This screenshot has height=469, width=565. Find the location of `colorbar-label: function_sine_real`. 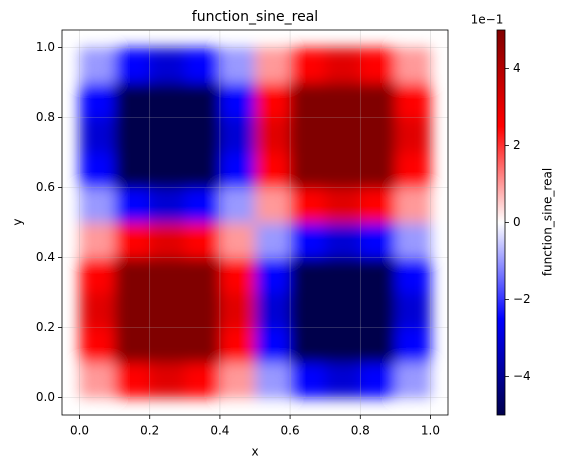

colorbar-label: function_sine_real is located at coordinates (548, 222).